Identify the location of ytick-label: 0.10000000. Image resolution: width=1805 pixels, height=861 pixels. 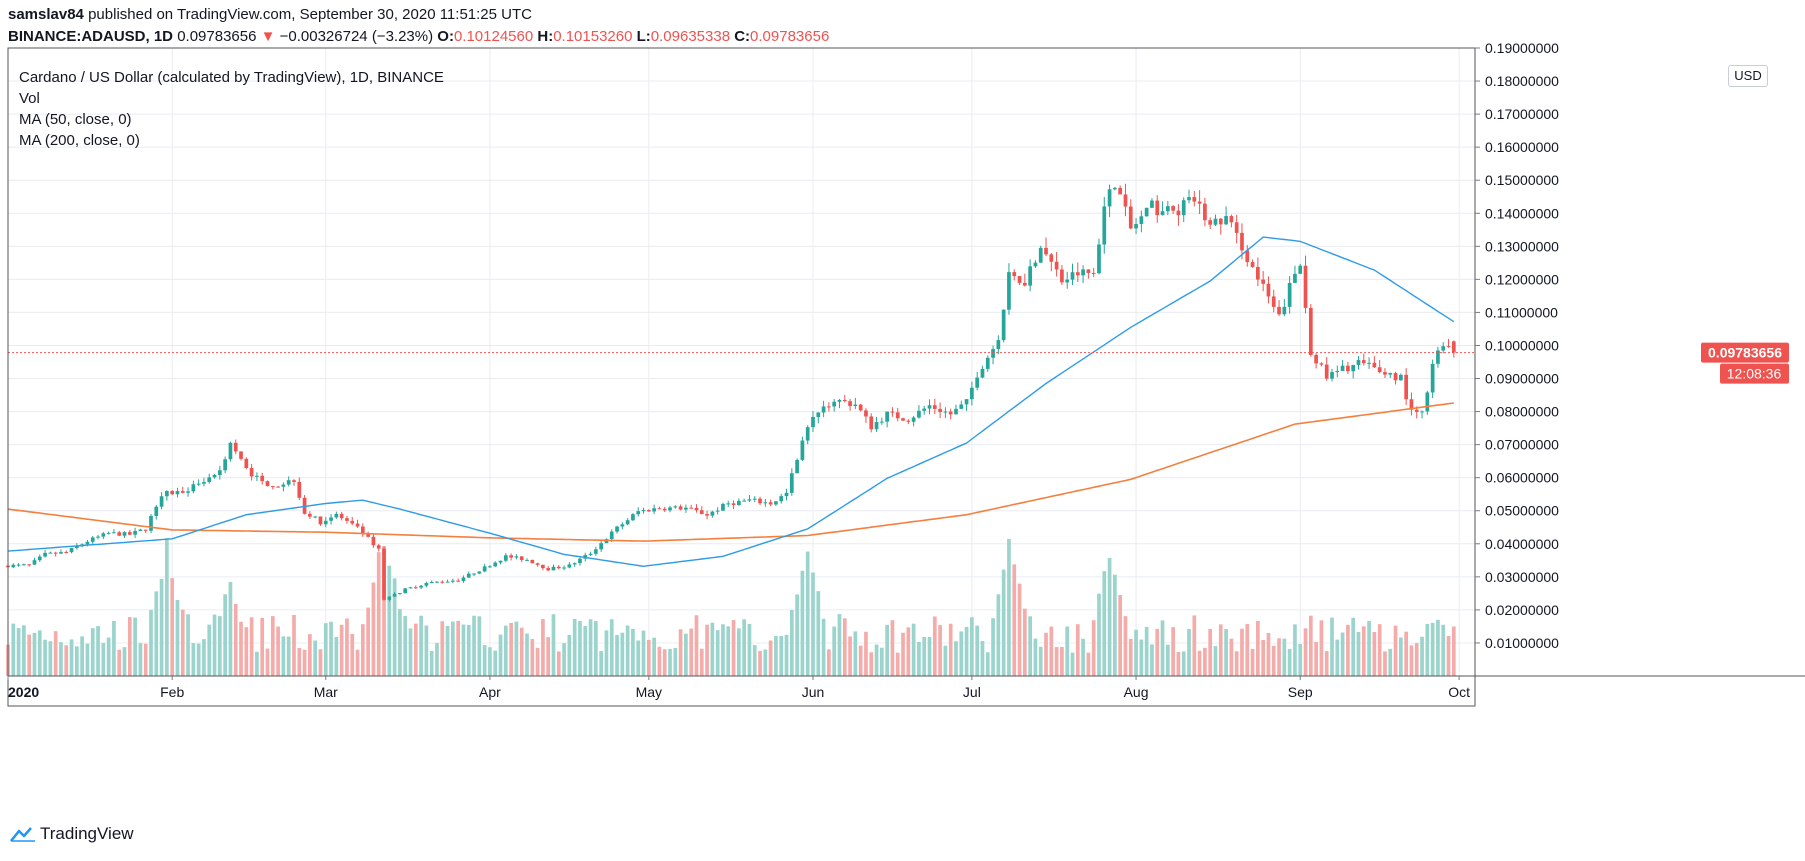
(1522, 345).